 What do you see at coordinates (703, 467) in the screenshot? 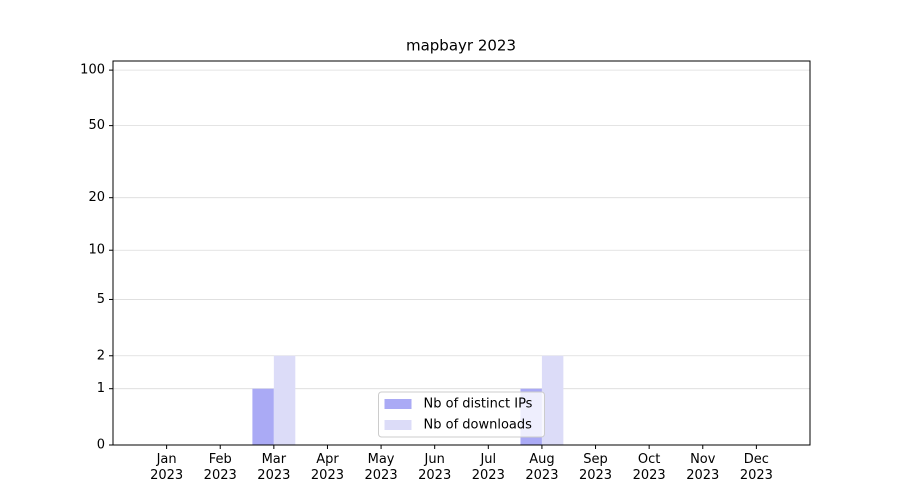
I see `x-tick-label: Nov 2023` at bounding box center [703, 467].